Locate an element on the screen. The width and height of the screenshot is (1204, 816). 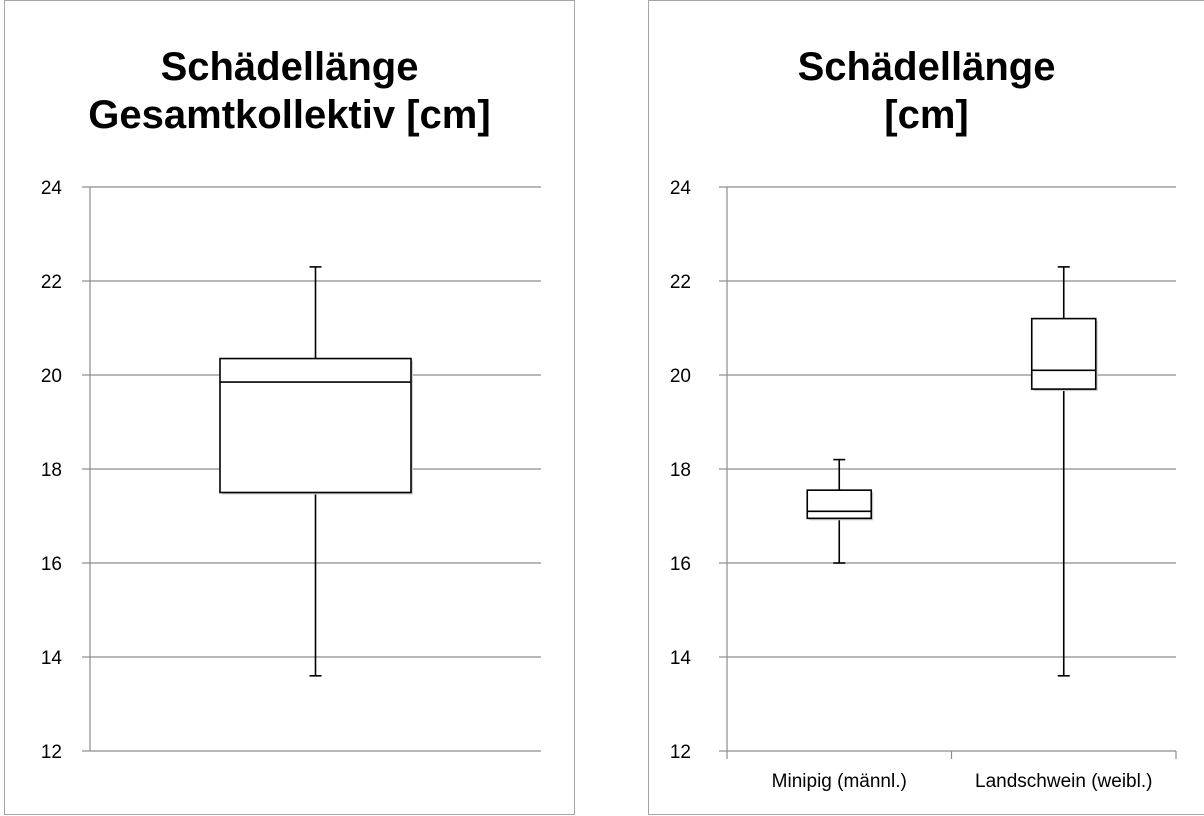
chart-title-line-2: [cm] is located at coordinates (926, 115).